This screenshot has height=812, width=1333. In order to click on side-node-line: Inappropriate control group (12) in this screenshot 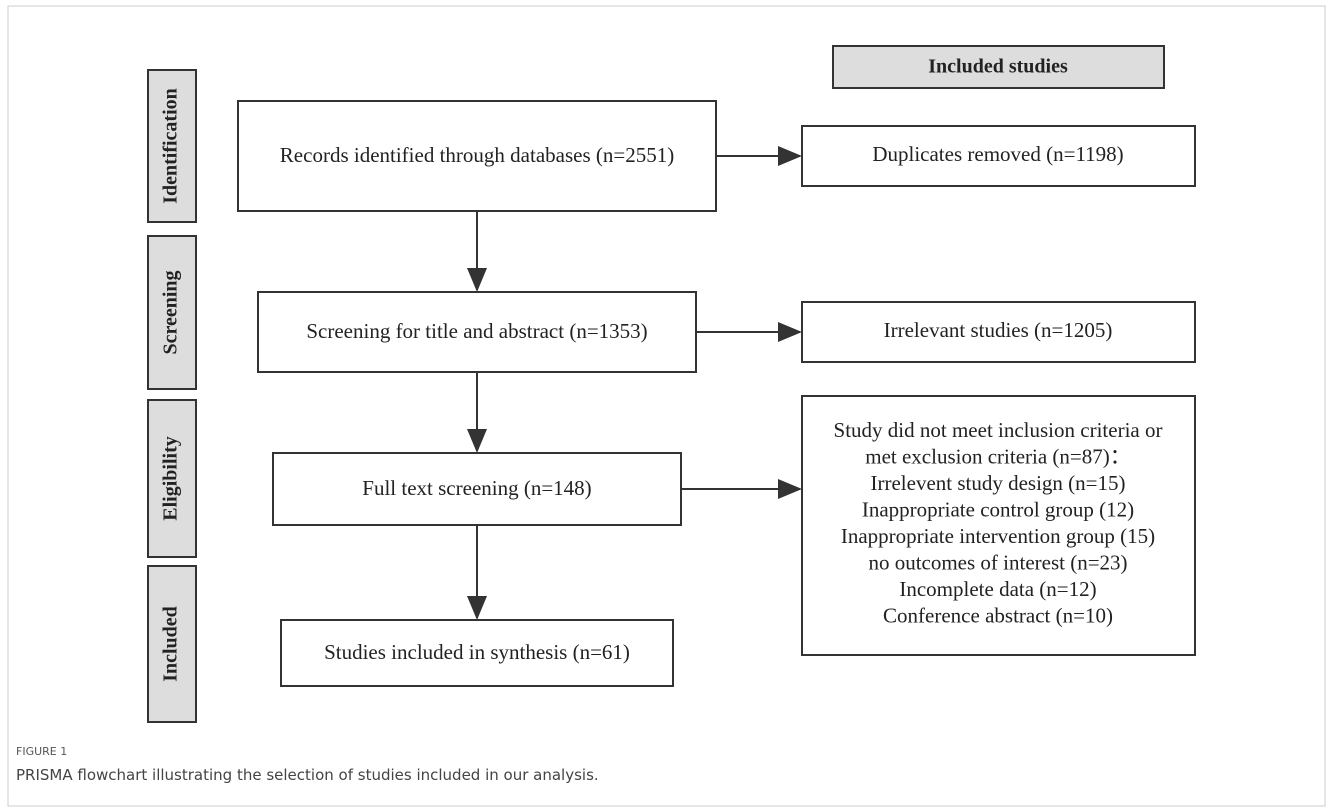, I will do `click(998, 509)`.